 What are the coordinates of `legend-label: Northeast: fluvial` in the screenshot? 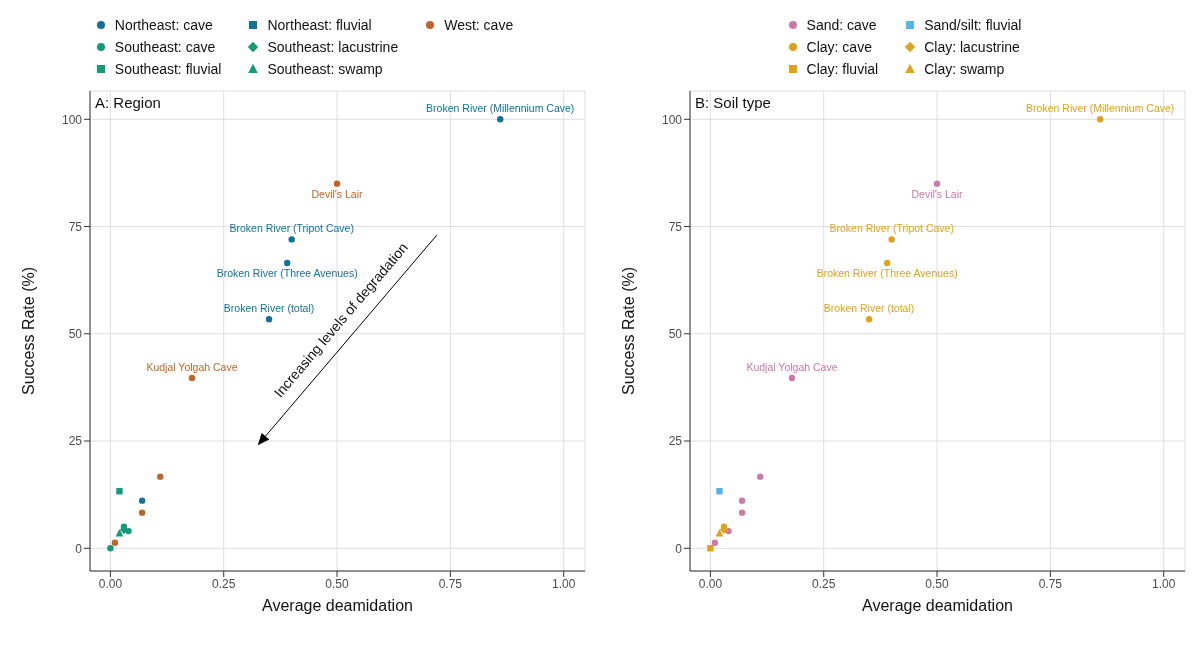 It's located at (319, 25).